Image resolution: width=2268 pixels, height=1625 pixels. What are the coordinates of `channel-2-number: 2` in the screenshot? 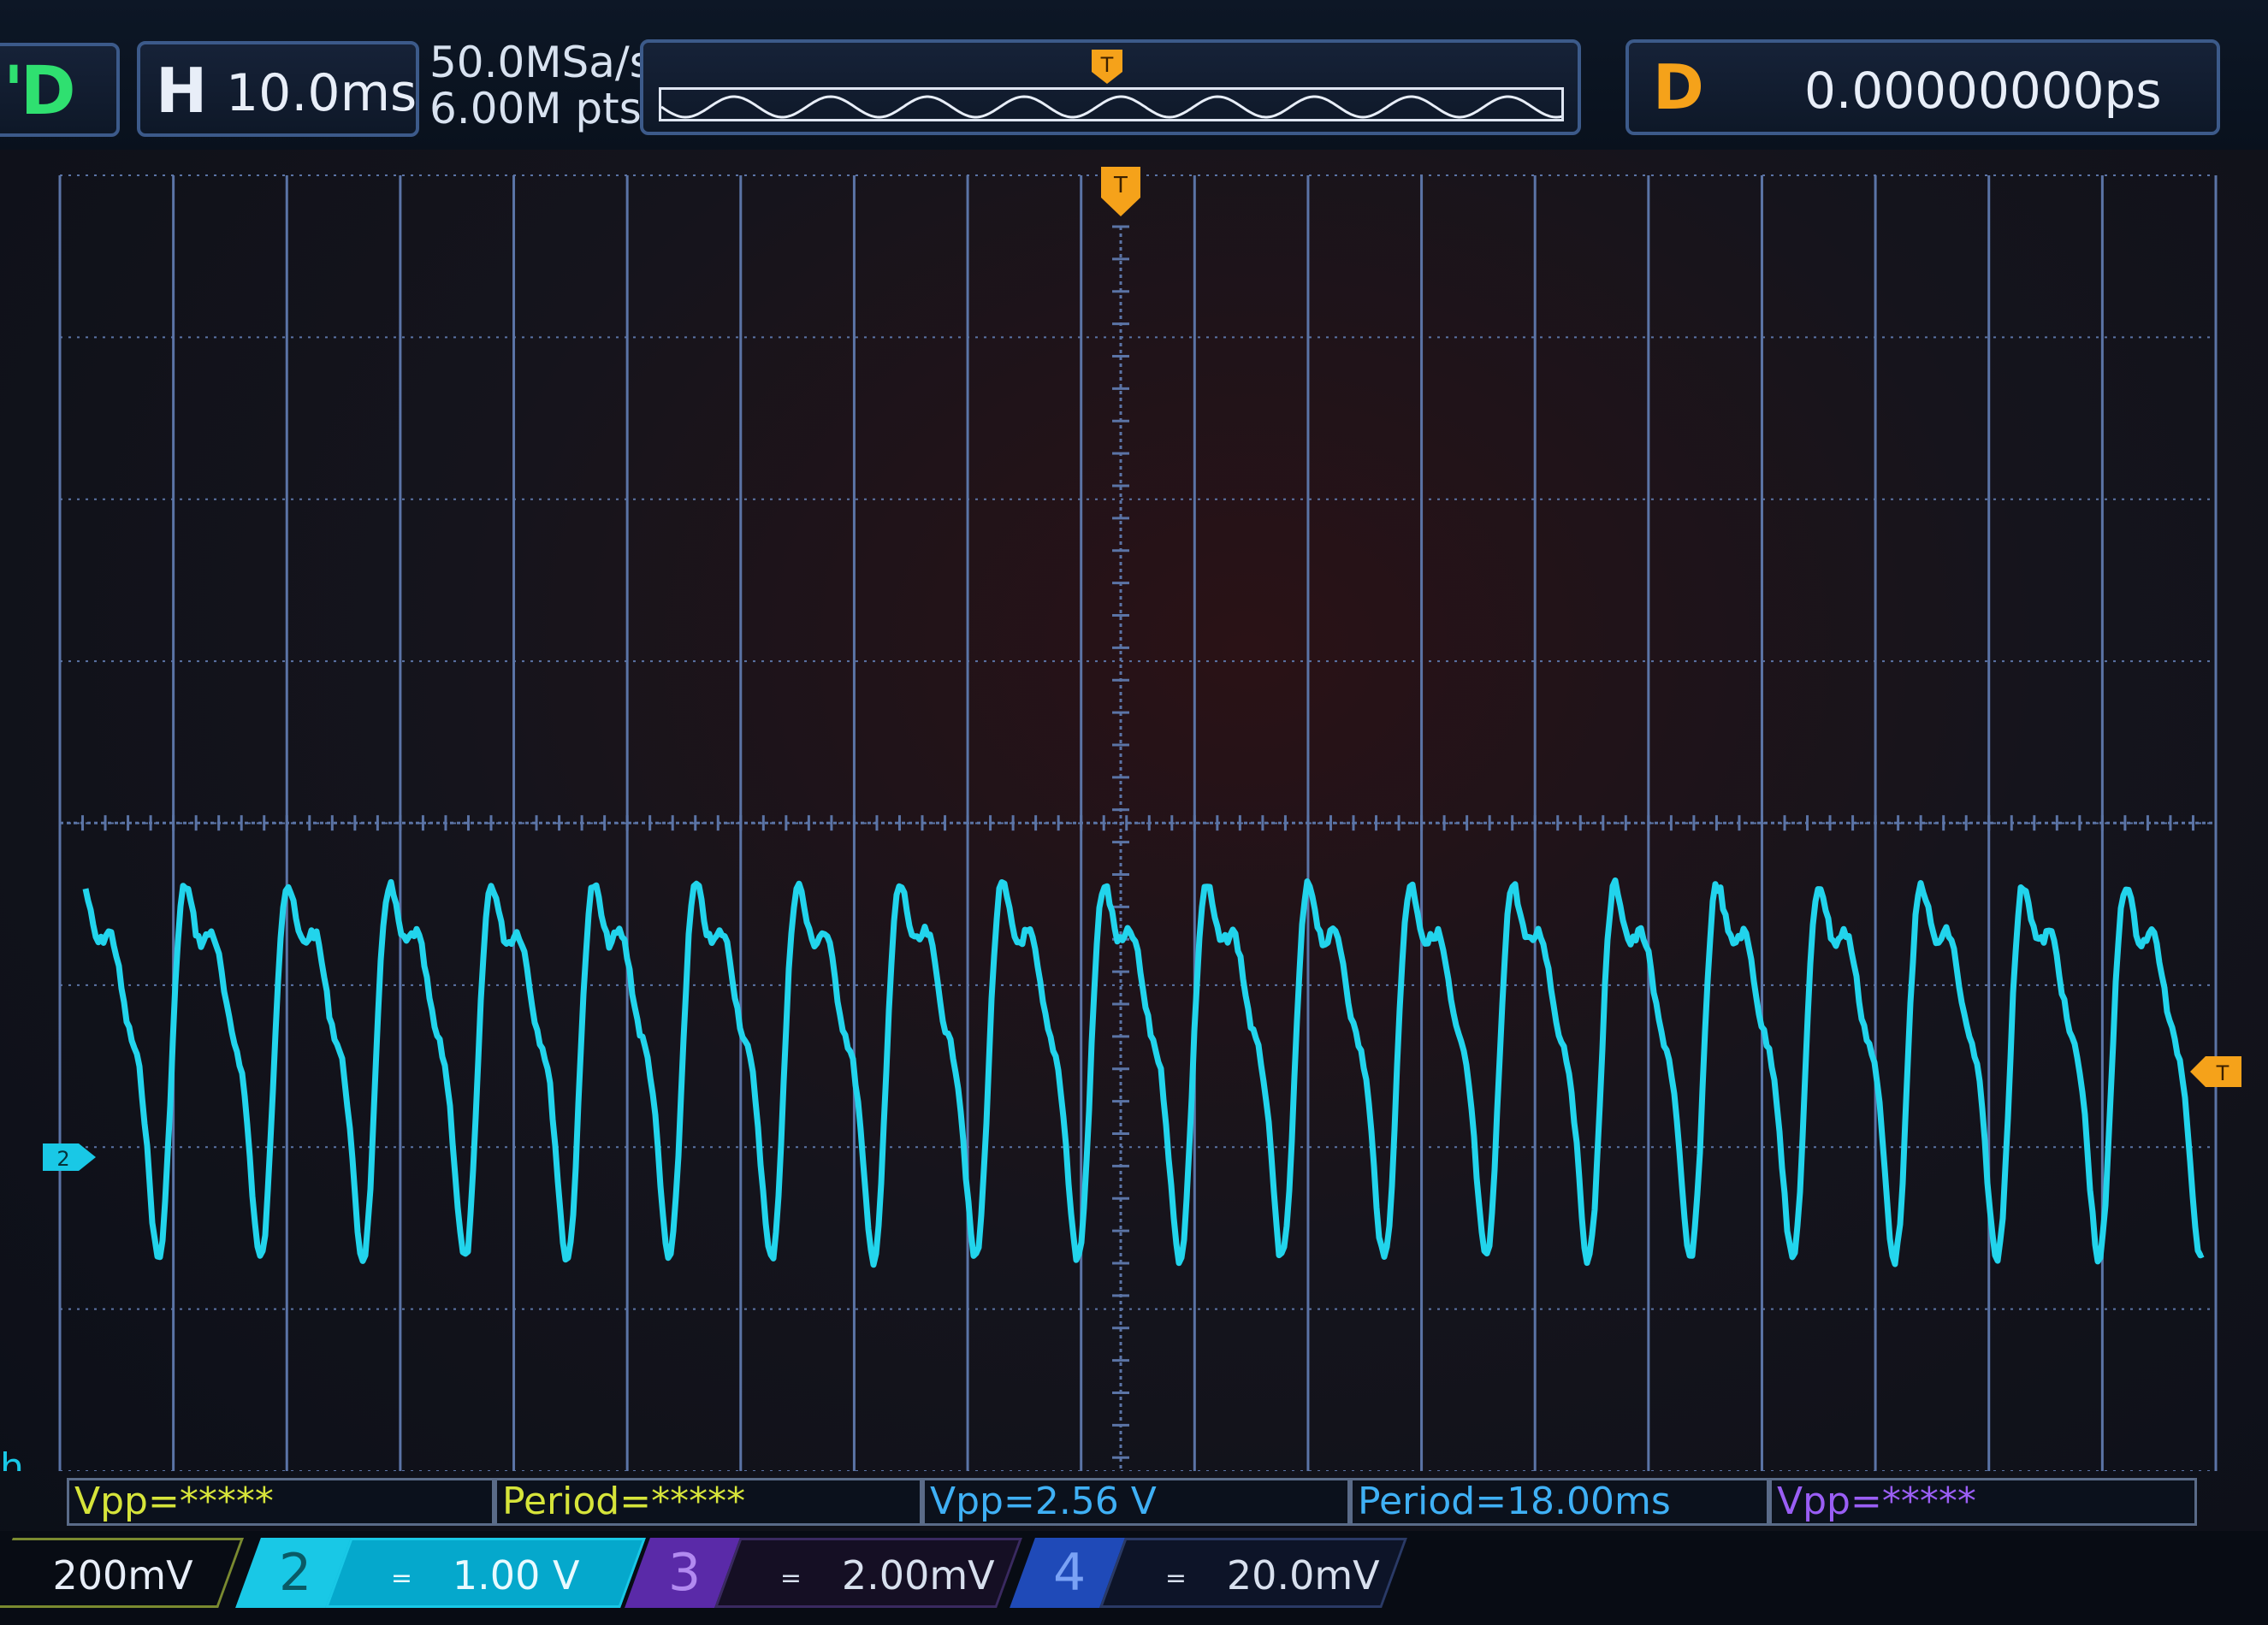 It's located at (295, 1573).